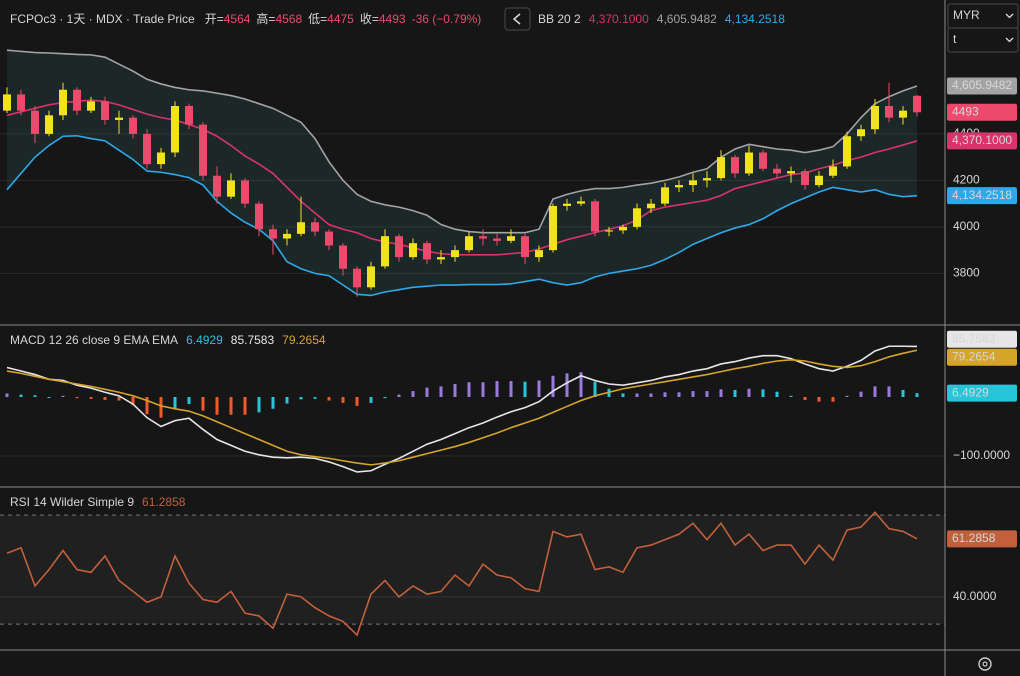 This screenshot has width=1020, height=676. Describe the element at coordinates (981, 455) in the screenshot. I see `y-tick-label: −100.0000` at that location.